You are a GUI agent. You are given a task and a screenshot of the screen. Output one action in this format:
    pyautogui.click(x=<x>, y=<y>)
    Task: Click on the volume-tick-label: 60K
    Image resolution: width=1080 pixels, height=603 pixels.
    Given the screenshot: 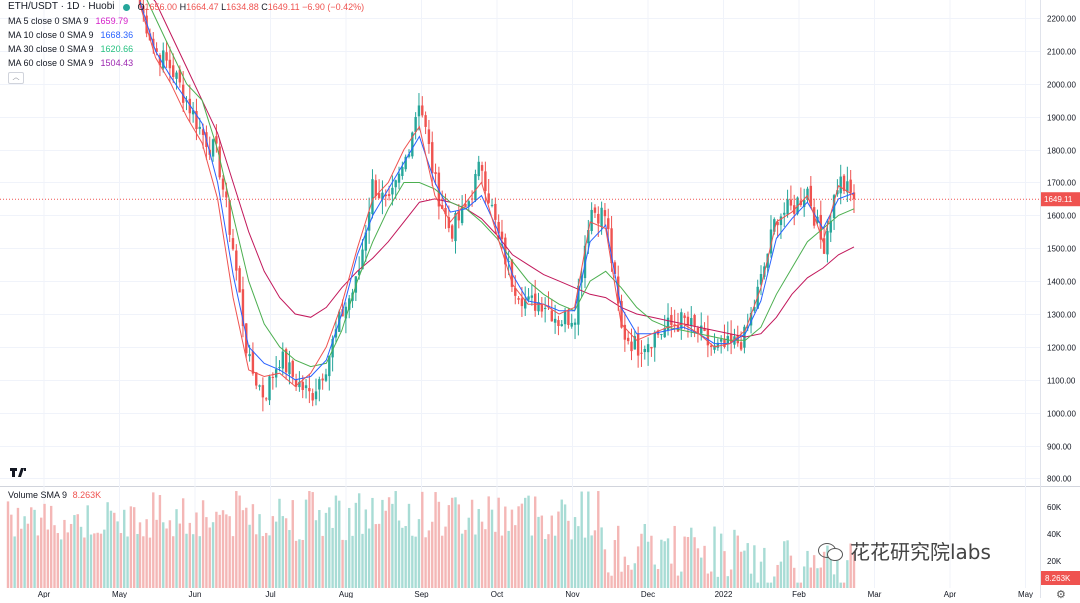 What is the action you would take?
    pyautogui.click(x=1054, y=507)
    